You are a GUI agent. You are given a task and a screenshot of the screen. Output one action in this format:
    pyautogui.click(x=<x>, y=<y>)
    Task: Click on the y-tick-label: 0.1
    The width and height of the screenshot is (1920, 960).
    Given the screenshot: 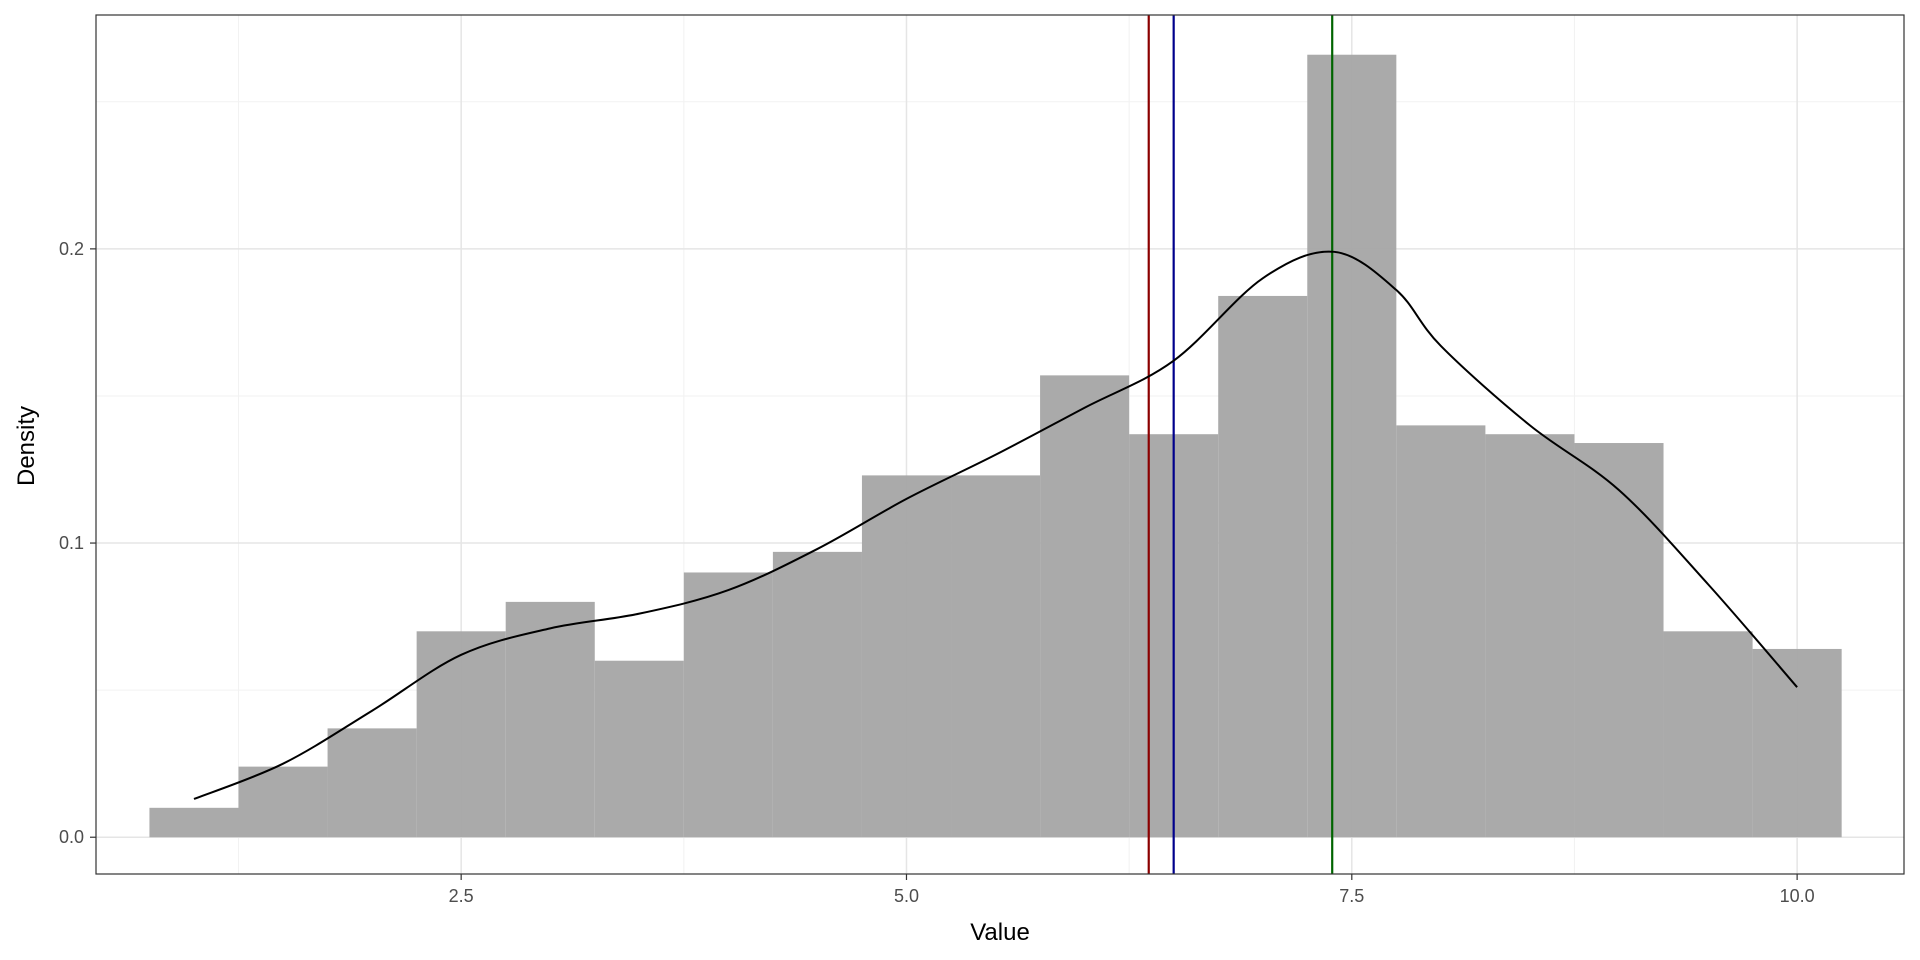 What is the action you would take?
    pyautogui.click(x=71, y=543)
    